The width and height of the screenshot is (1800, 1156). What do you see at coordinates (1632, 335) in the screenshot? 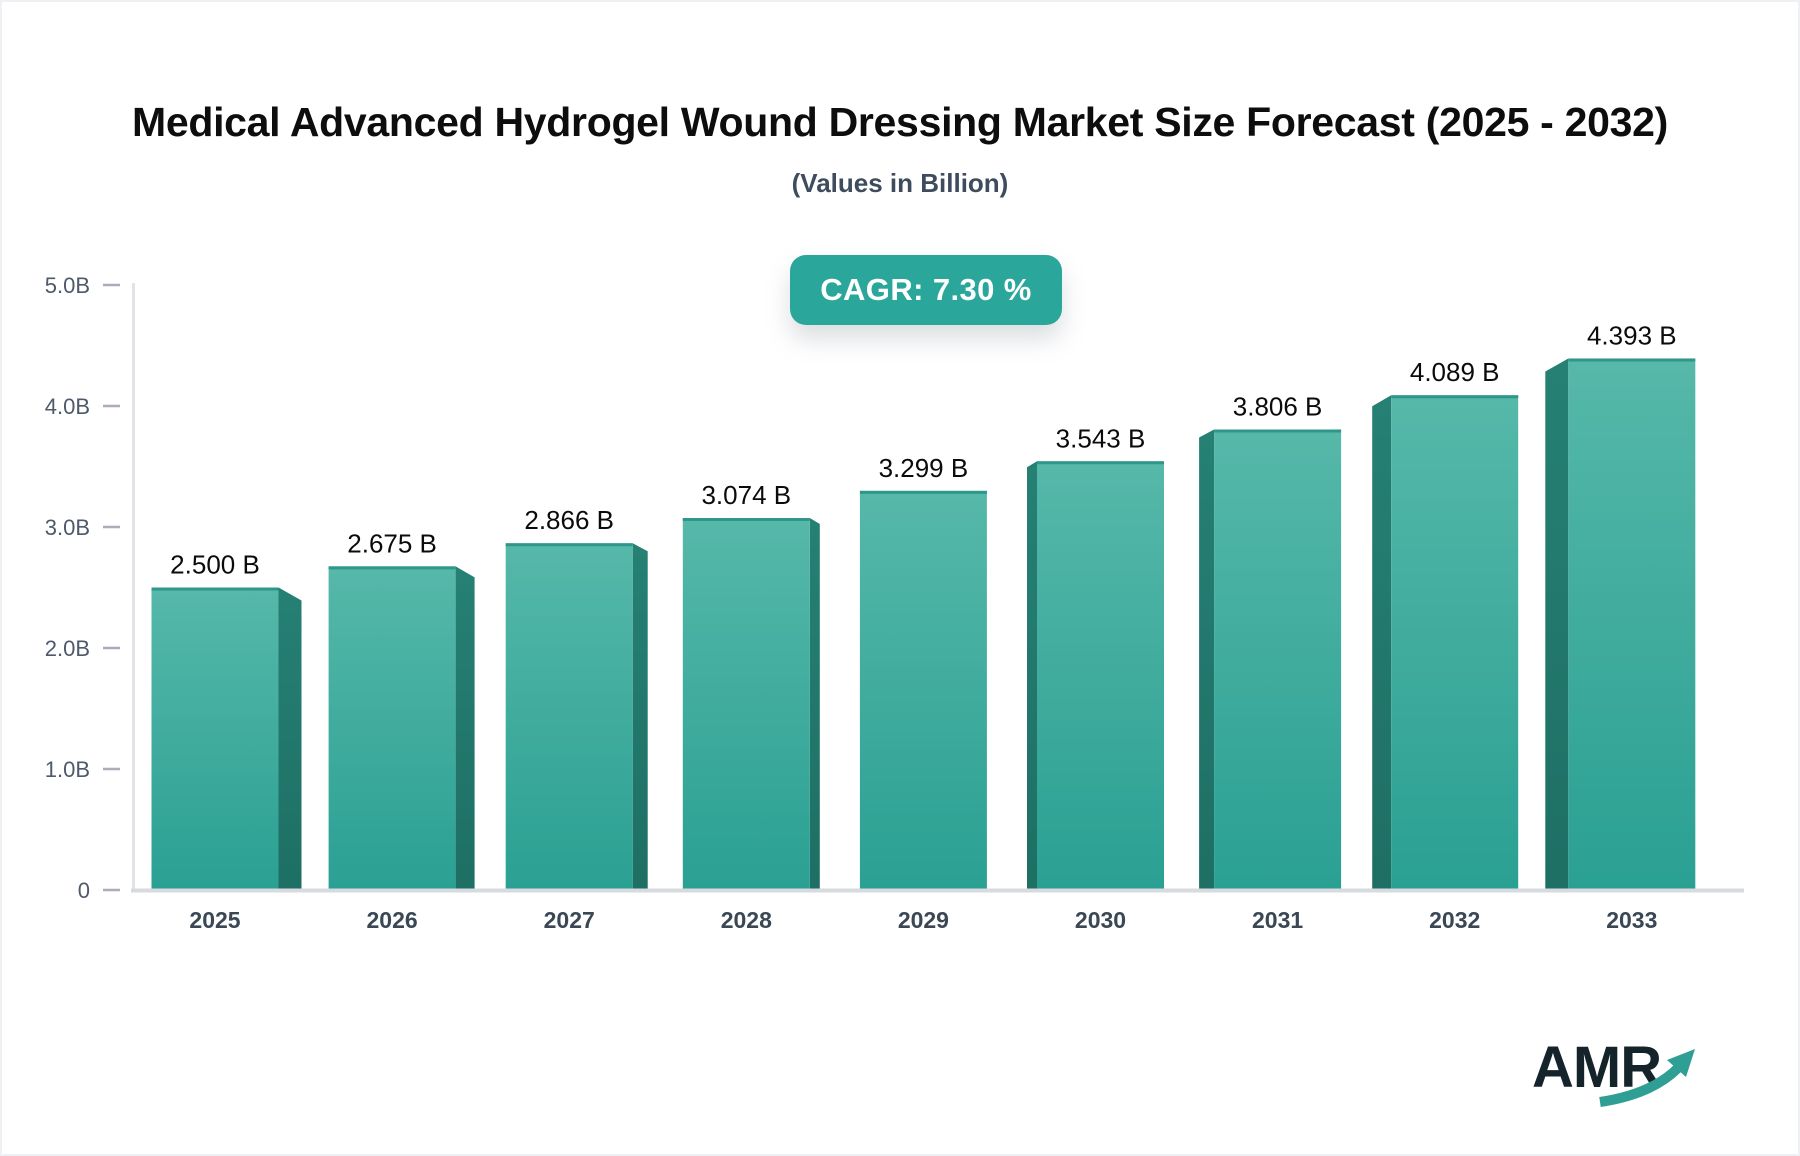
I see `bar-value-label: 4.393 B` at bounding box center [1632, 335].